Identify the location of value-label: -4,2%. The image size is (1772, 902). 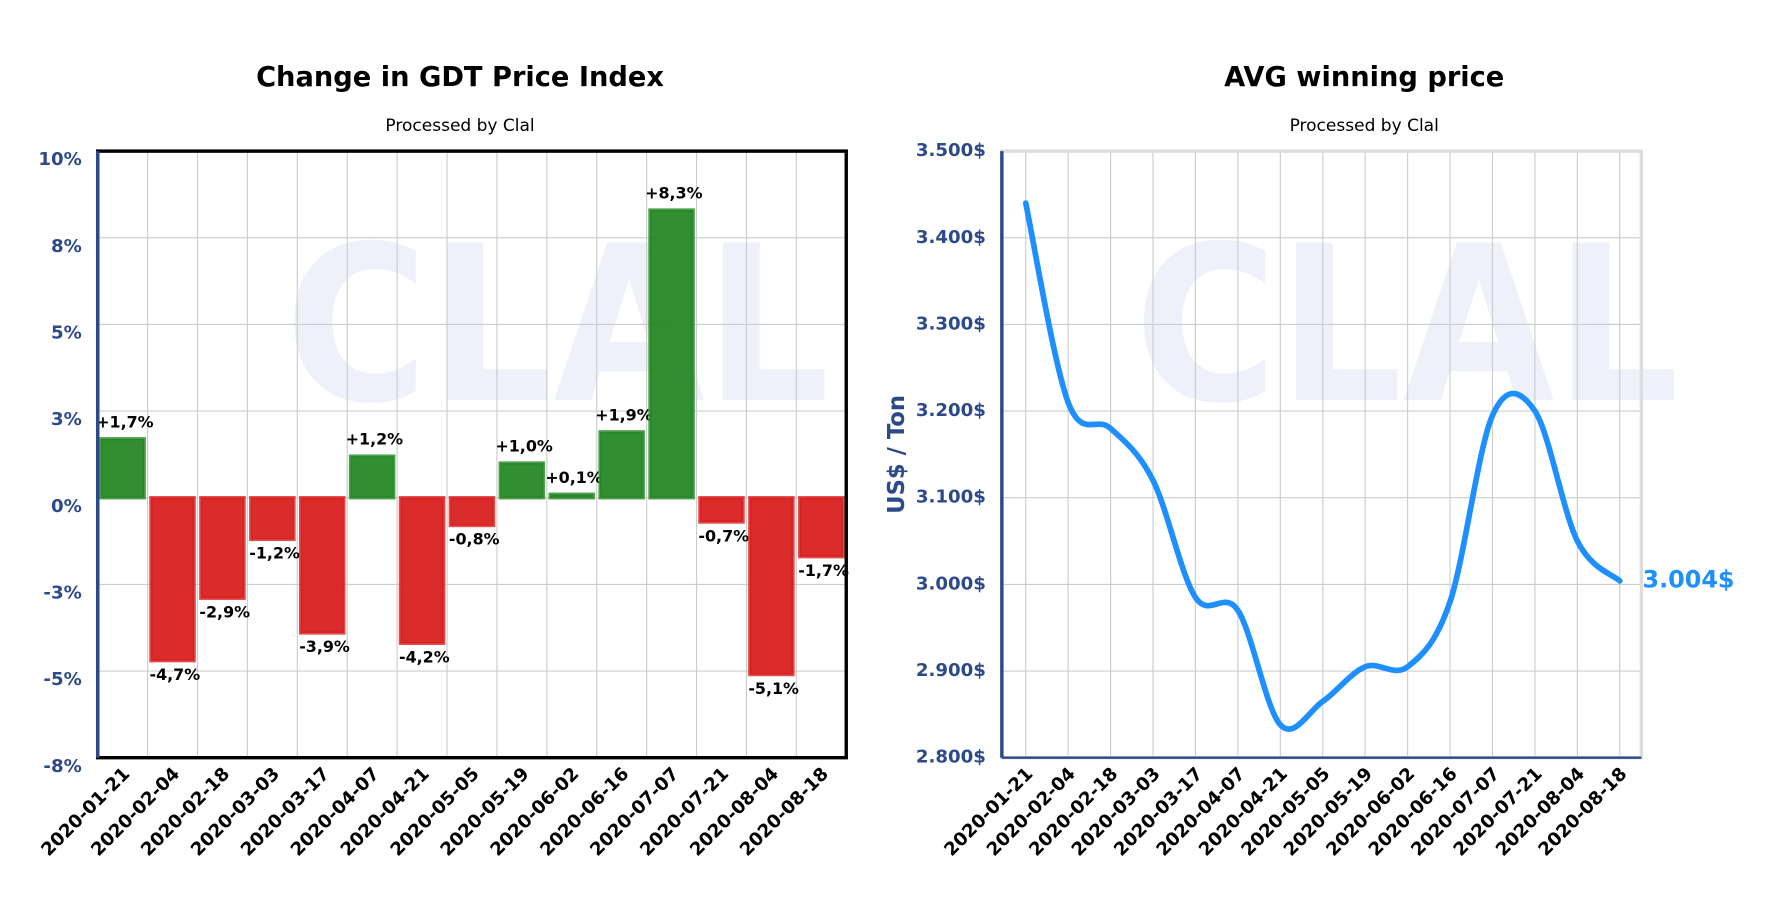
(424, 657).